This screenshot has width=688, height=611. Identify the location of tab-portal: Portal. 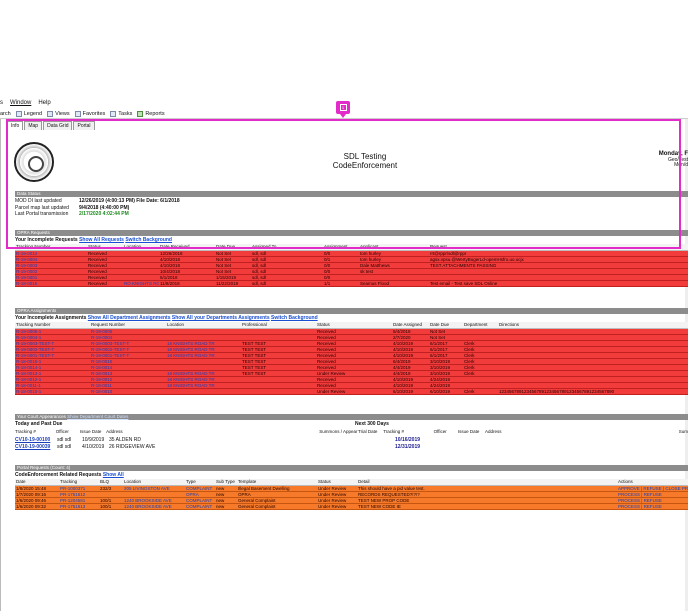
(84, 125).